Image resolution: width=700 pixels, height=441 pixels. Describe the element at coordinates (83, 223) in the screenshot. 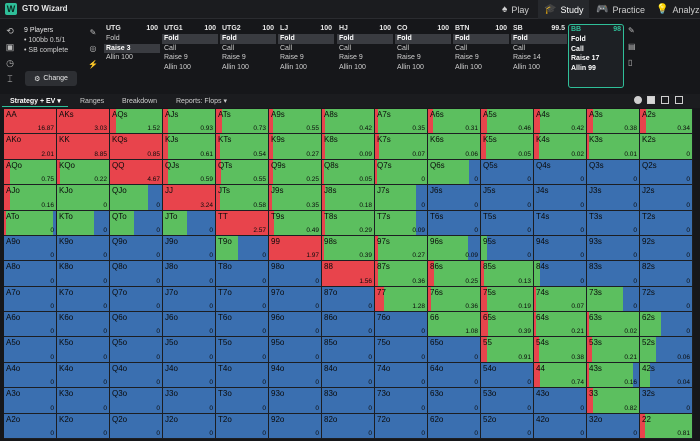

I see `hand-cell: KTo 0` at that location.